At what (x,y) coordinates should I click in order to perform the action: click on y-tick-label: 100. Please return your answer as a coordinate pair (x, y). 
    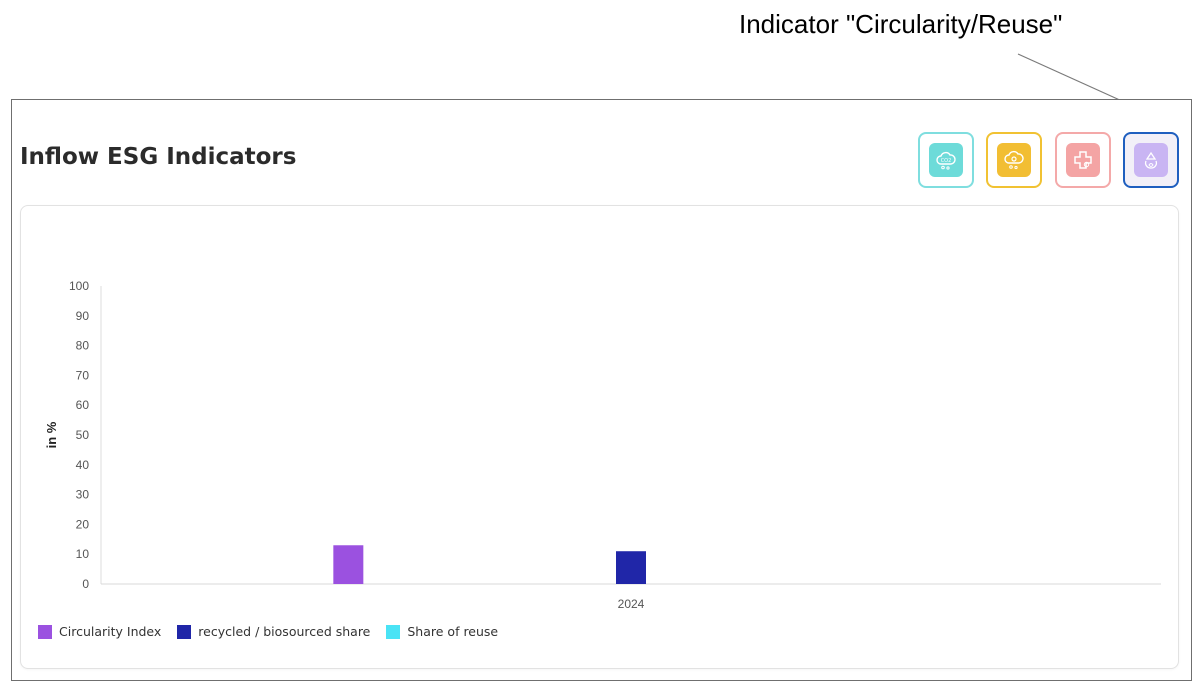
    Looking at the image, I should click on (79, 286).